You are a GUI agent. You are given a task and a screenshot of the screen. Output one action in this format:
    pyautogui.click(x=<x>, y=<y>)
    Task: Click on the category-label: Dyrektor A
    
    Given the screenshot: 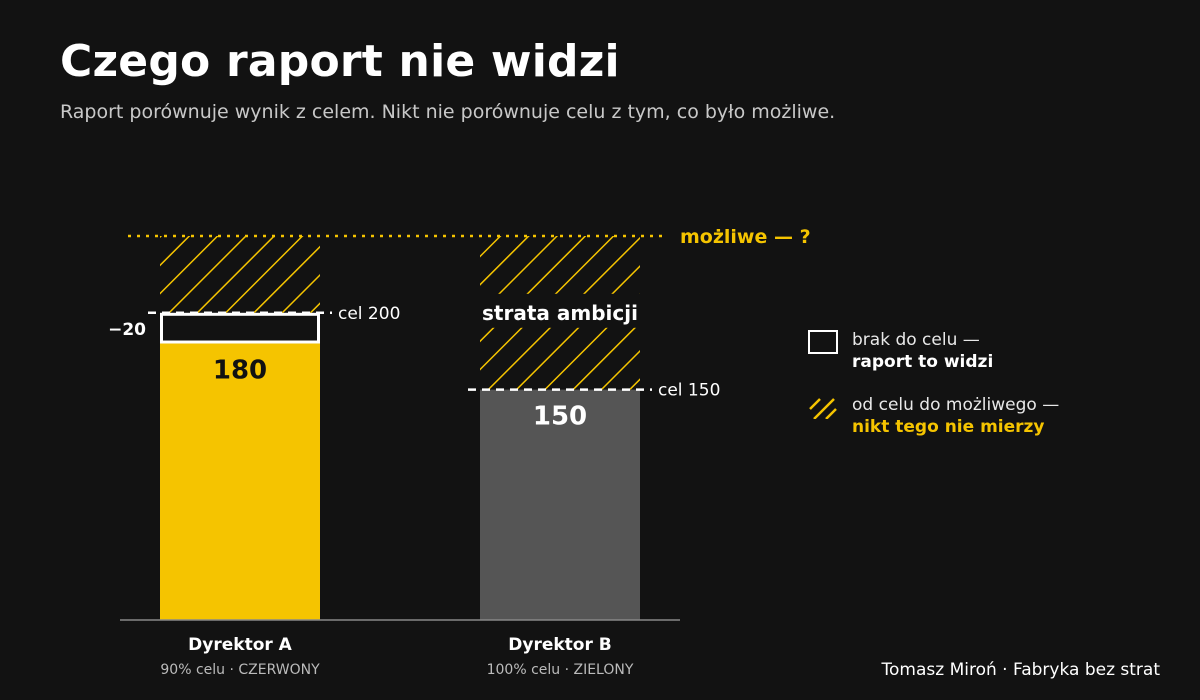 What is the action you would take?
    pyautogui.click(x=240, y=645)
    